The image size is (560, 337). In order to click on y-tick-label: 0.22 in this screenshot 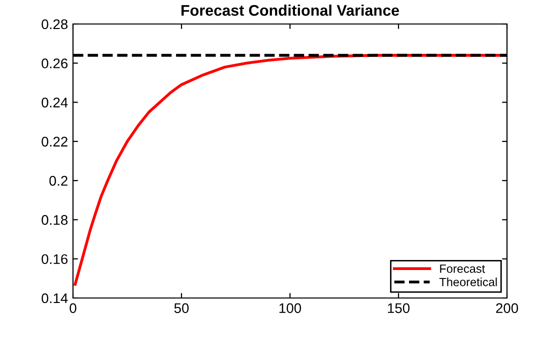, I will do `click(55, 141)`.